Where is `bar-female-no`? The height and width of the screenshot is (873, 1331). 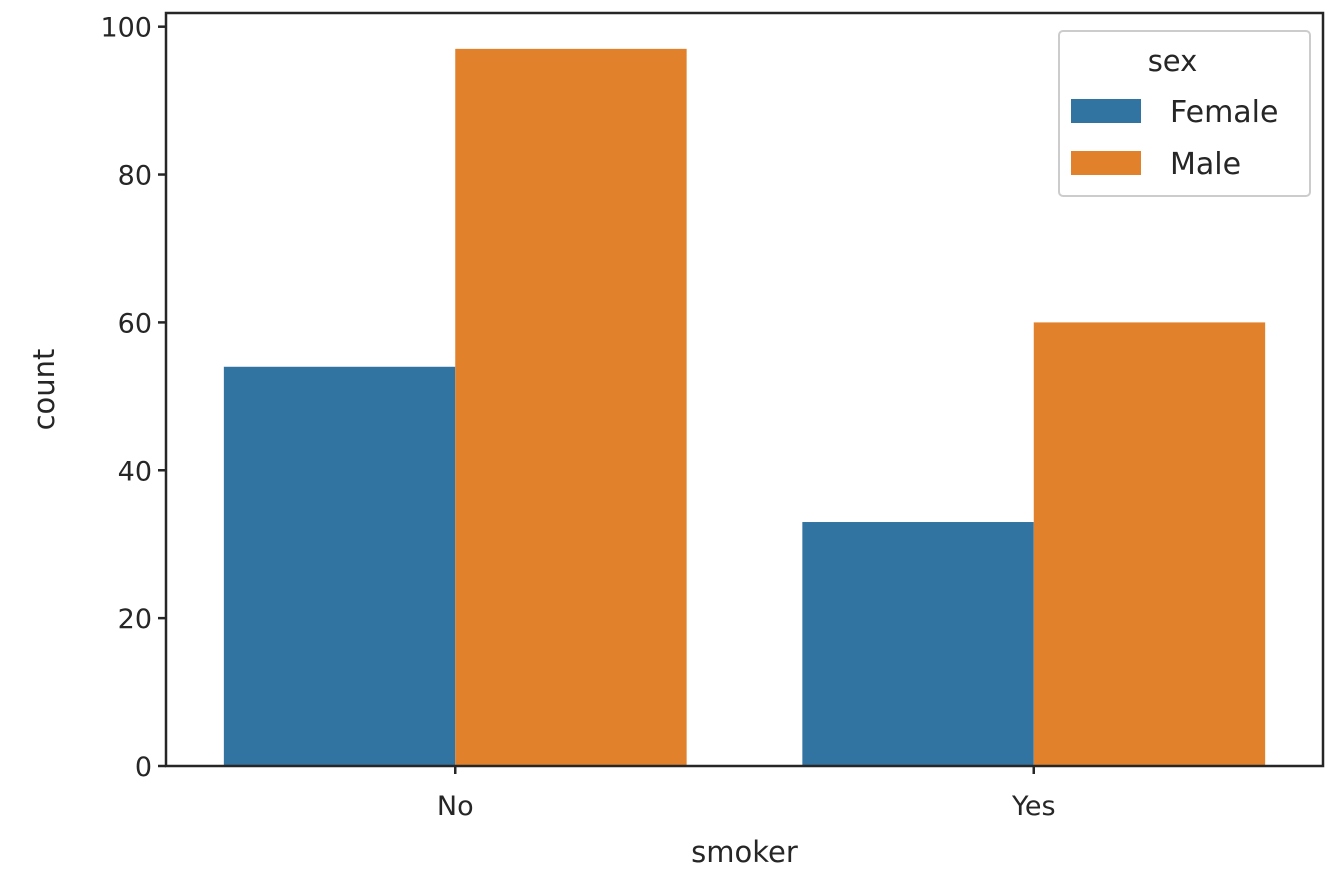 bar-female-no is located at coordinates (339, 566).